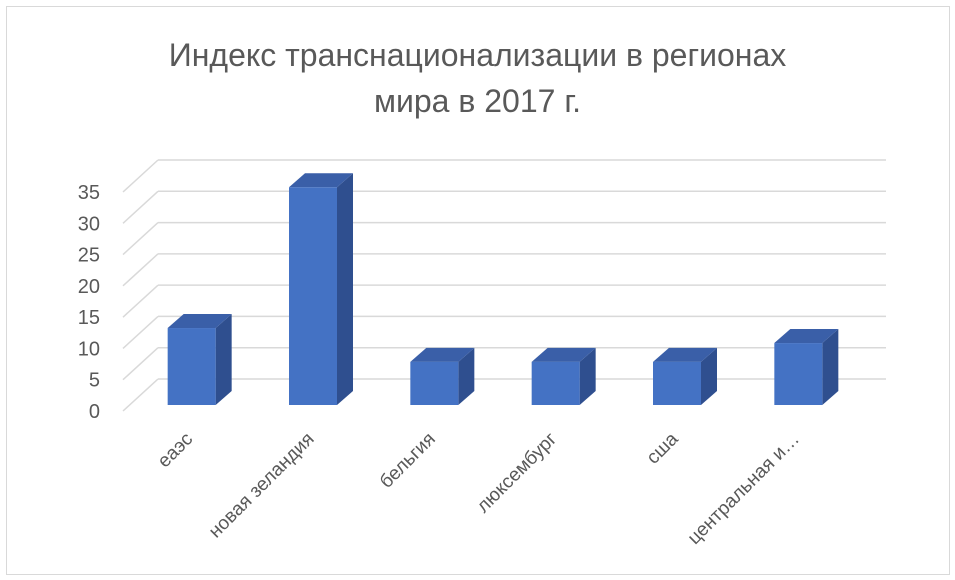 The height and width of the screenshot is (580, 955). Describe the element at coordinates (175, 450) in the screenshot. I see `x-tick-label: еаэс` at that location.